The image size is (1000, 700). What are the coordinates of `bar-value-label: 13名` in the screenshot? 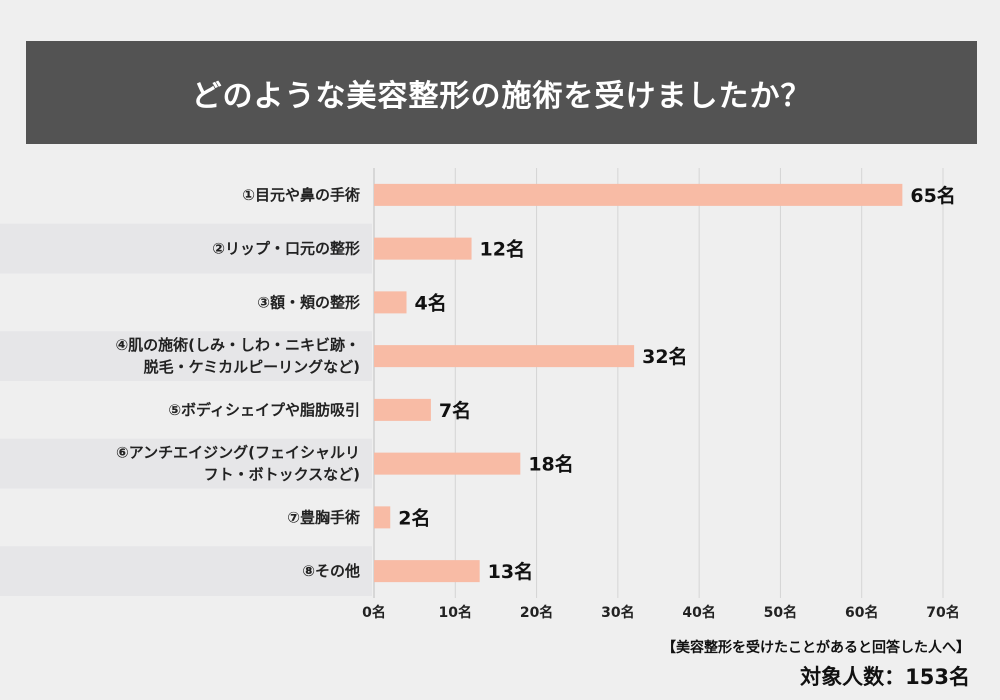 It's located at (510, 571).